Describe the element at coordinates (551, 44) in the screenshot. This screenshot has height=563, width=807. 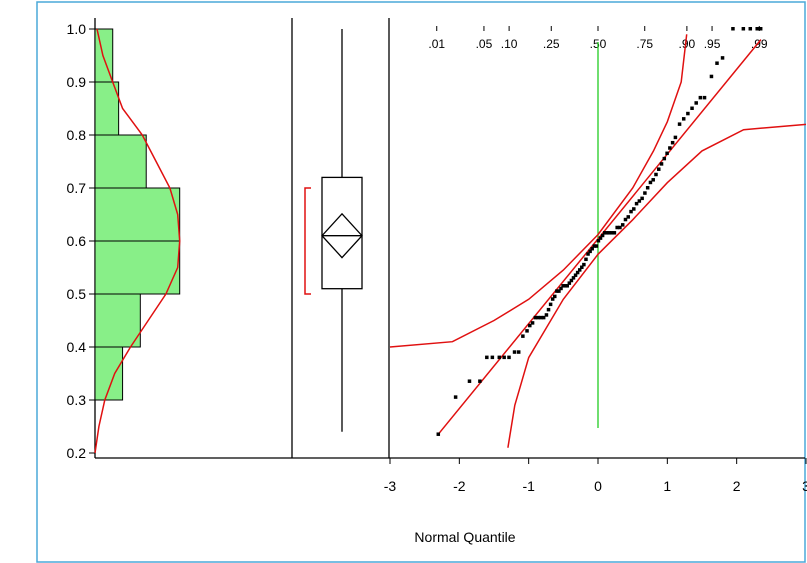
I see `prob-tick-label: .25` at that location.